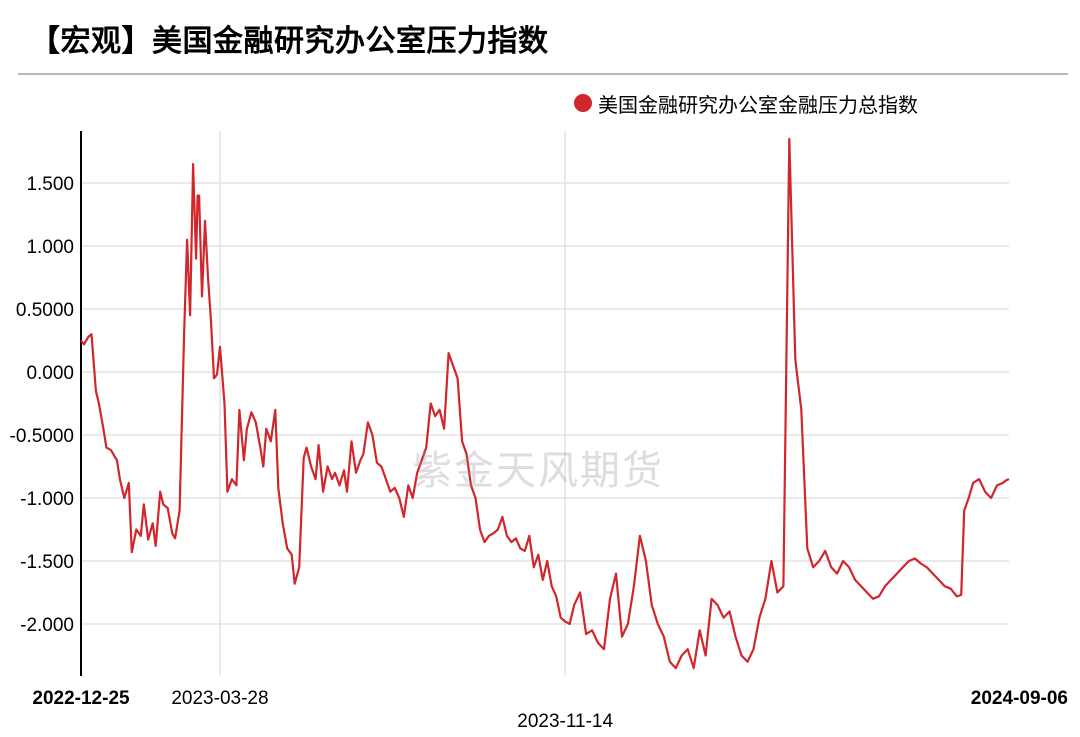 This screenshot has height=737, width=1080. Describe the element at coordinates (758, 104) in the screenshot. I see `legend-label: 美国金融研究办公室金融压力总指数` at that location.